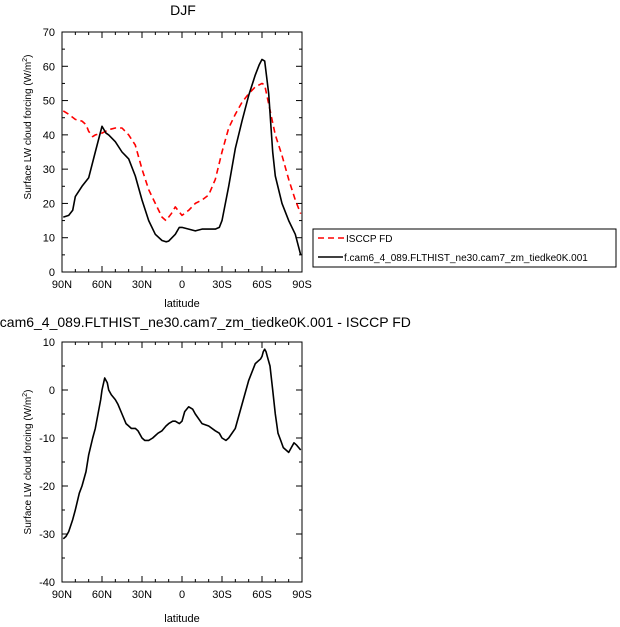 Image resolution: width=620 pixels, height=627 pixels. What do you see at coordinates (49, 239) in the screenshot?
I see `top-ytick-label: 10` at bounding box center [49, 239].